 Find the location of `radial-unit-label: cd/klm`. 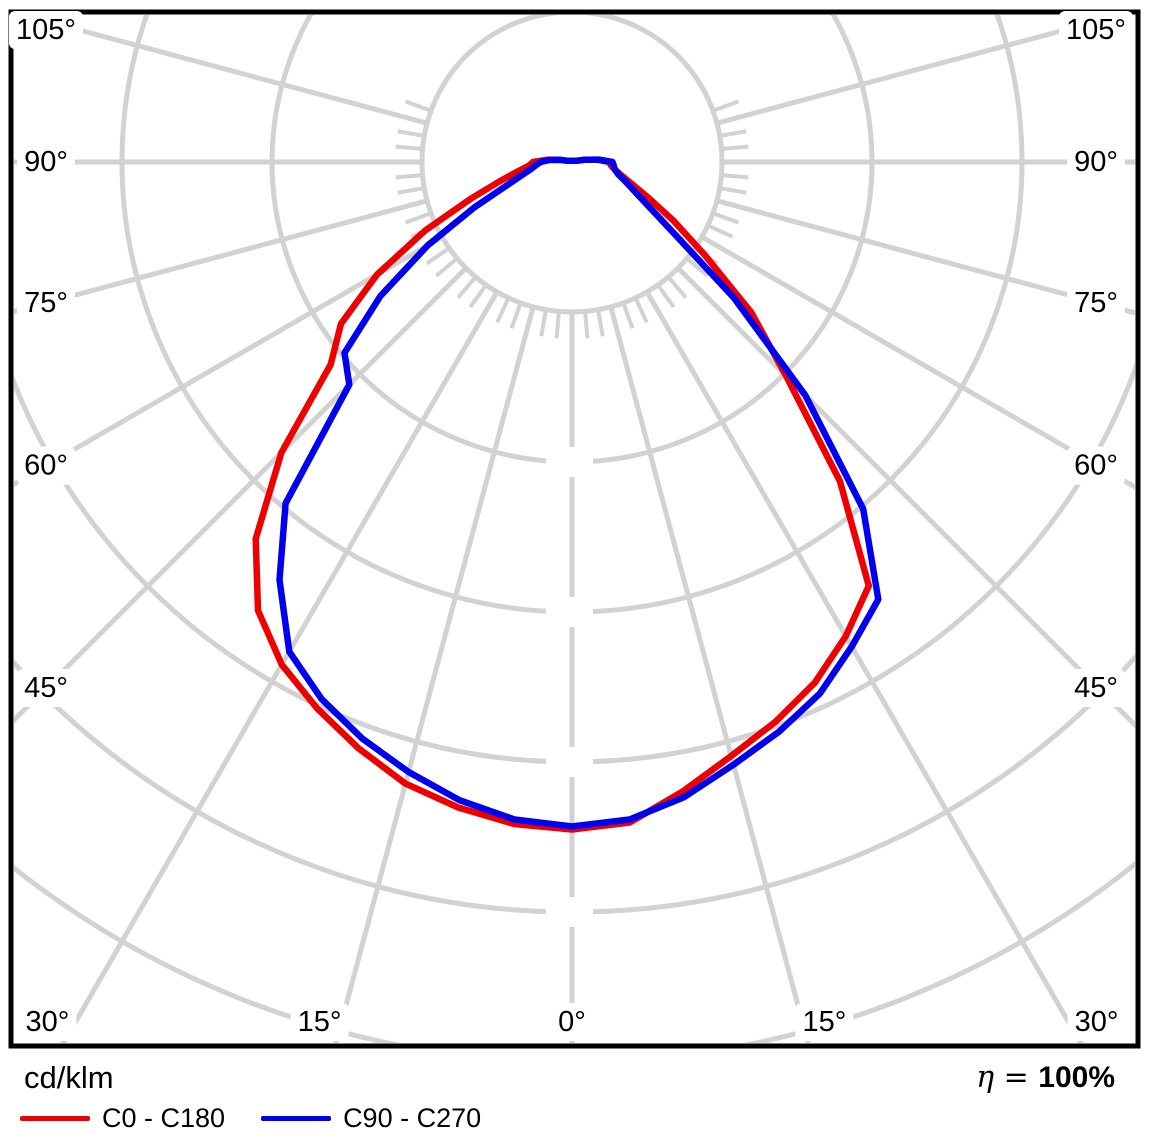

radial-unit-label: cd/klm is located at coordinates (69, 1077).